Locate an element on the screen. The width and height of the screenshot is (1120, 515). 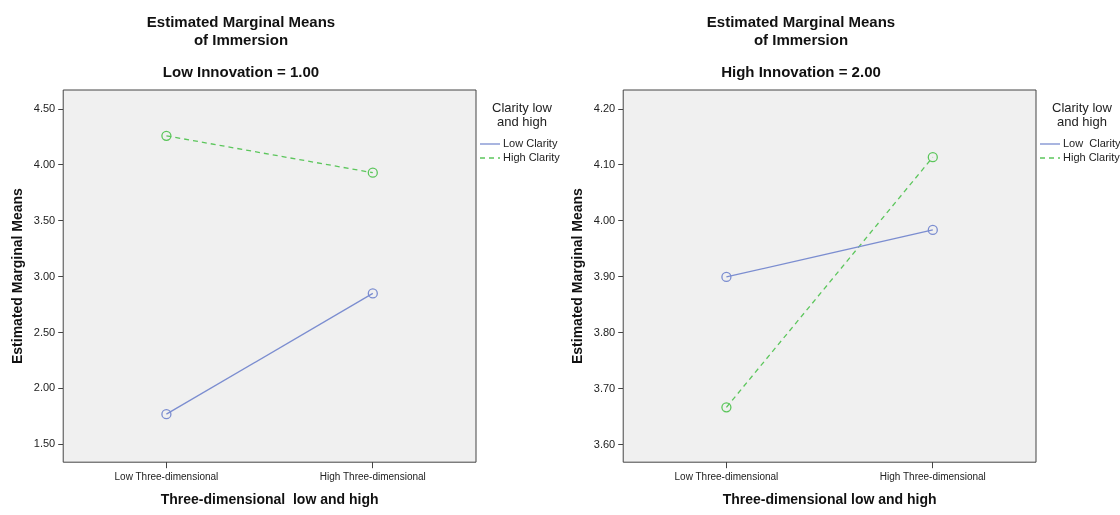
y-tick-label: 2.00 is located at coordinates (44, 387).